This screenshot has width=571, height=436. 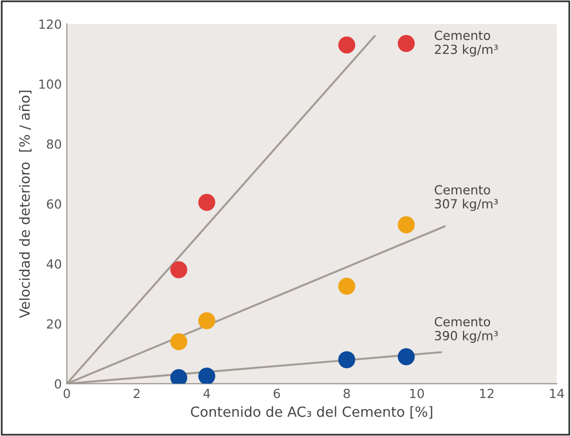 I want to click on y-tick-label: 80, so click(x=54, y=144).